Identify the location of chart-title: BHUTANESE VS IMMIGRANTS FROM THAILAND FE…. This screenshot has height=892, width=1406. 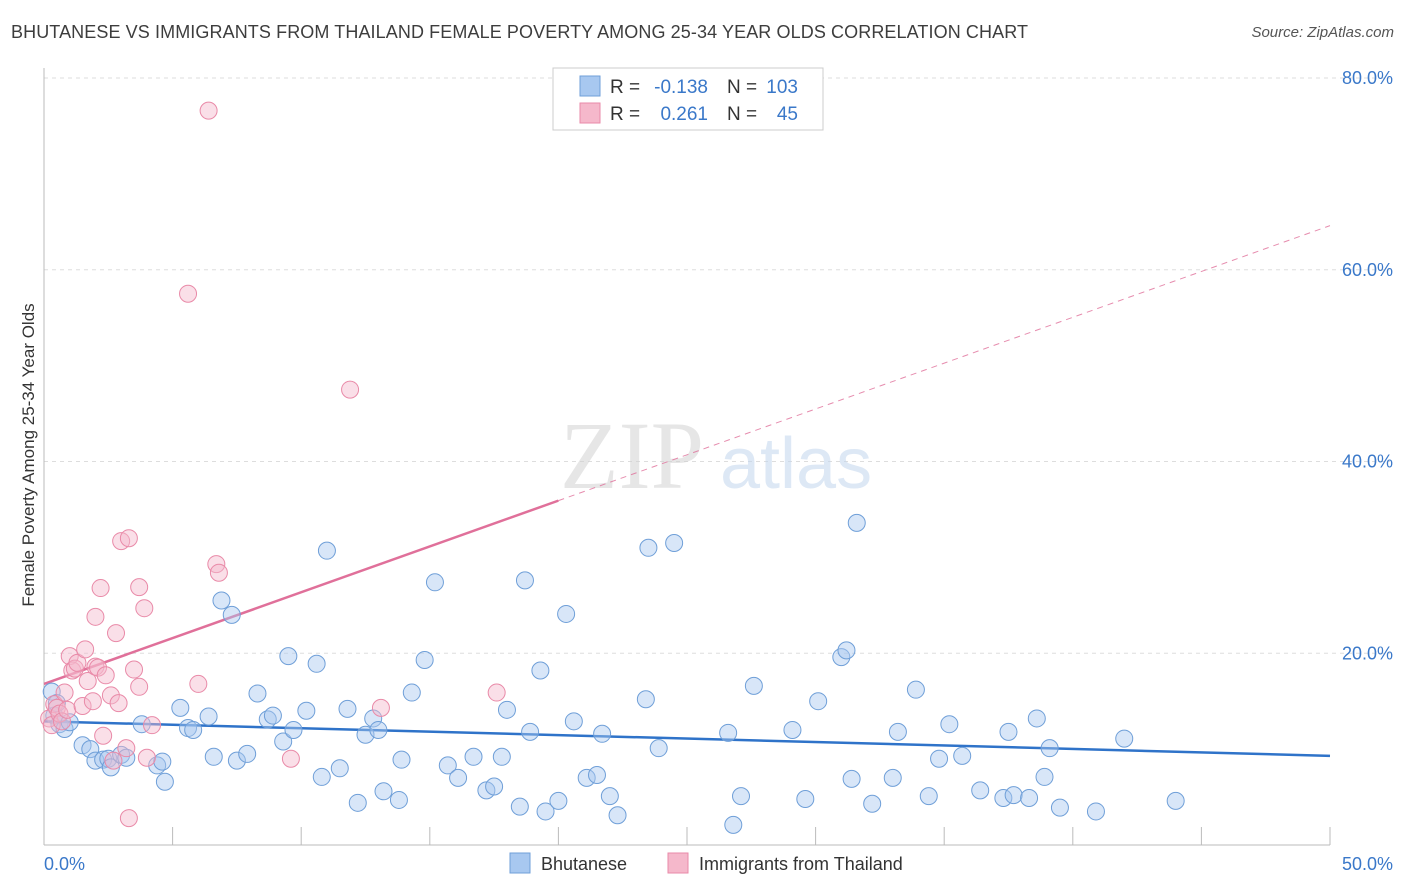
(520, 32).